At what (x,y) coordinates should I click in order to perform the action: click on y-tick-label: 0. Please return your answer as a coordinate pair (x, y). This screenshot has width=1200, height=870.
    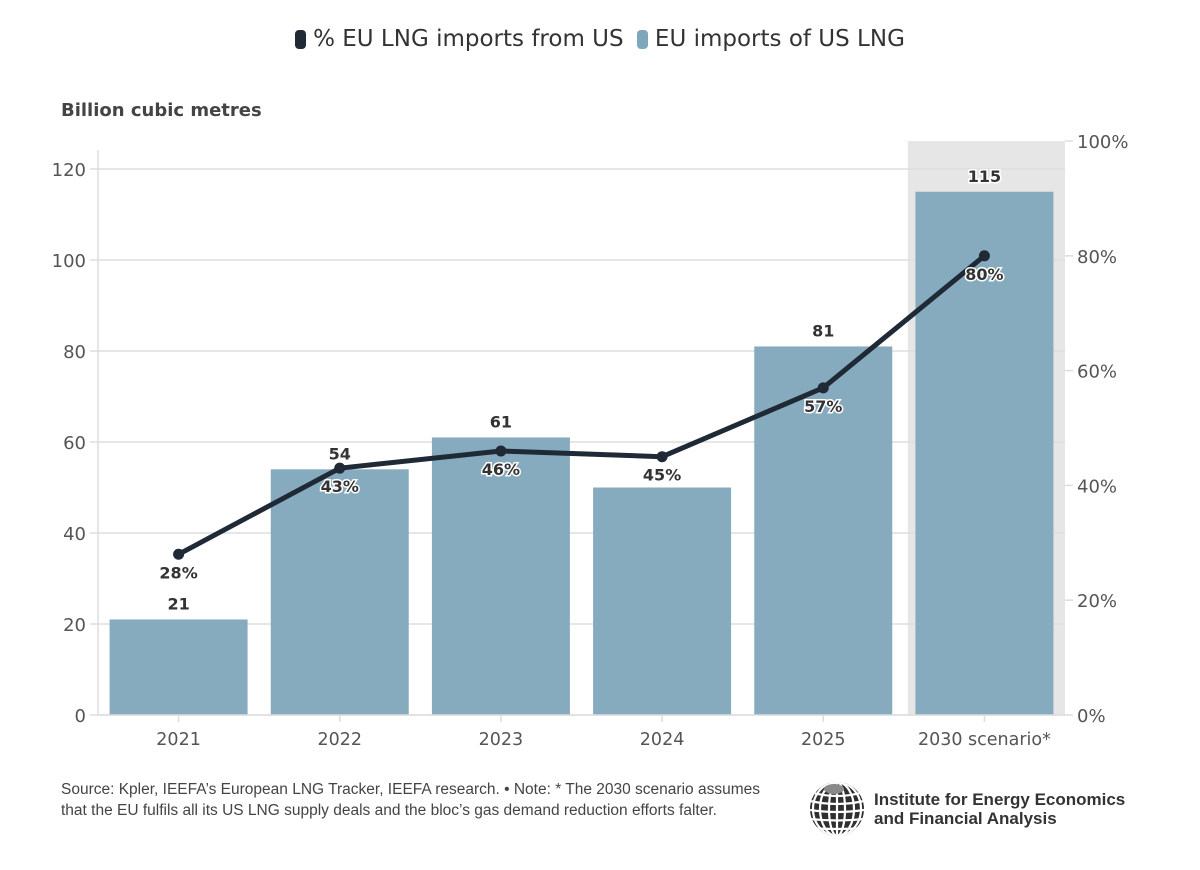
    Looking at the image, I should click on (80, 716).